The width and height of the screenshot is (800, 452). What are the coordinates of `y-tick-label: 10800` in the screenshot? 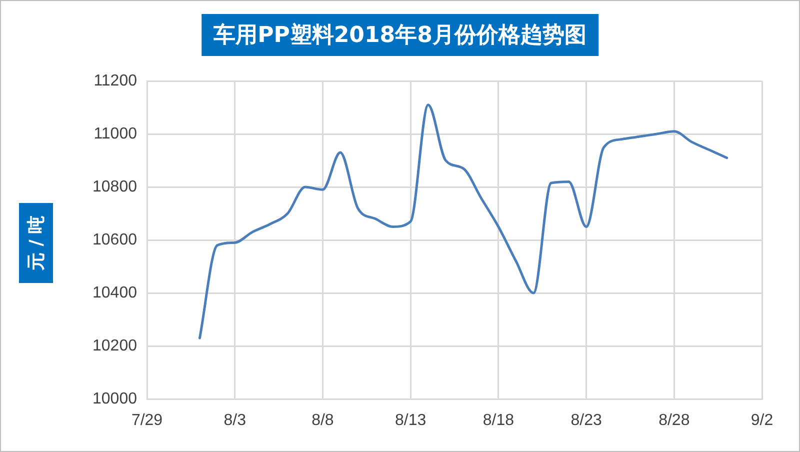 It's located at (115, 187).